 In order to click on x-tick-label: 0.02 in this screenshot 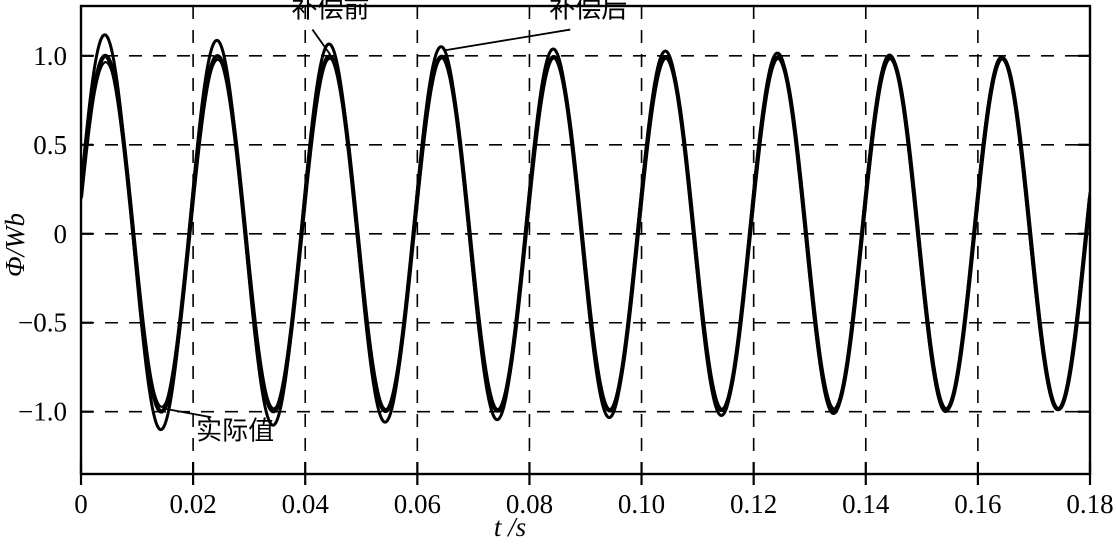, I will do `click(192, 504)`.